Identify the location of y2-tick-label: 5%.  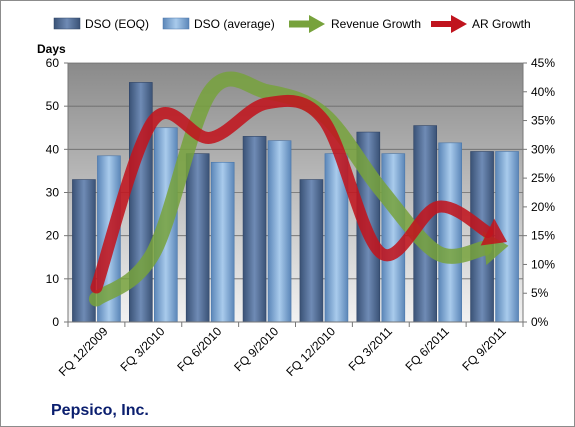
(540, 293).